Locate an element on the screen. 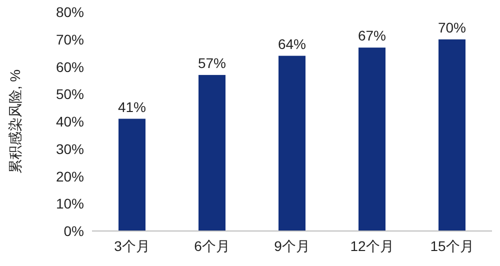  y-tick-label: 10% is located at coordinates (70, 204).